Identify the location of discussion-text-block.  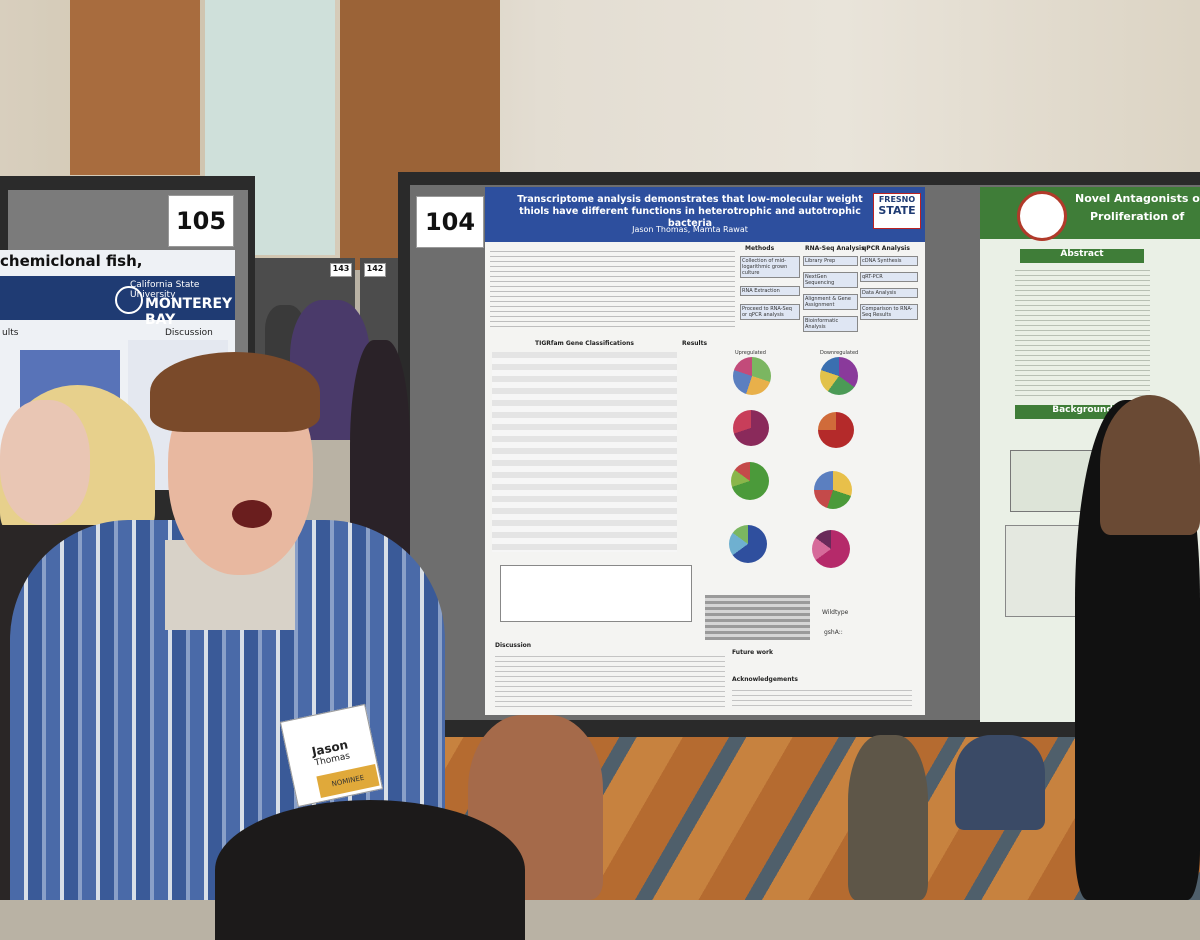
(610, 679).